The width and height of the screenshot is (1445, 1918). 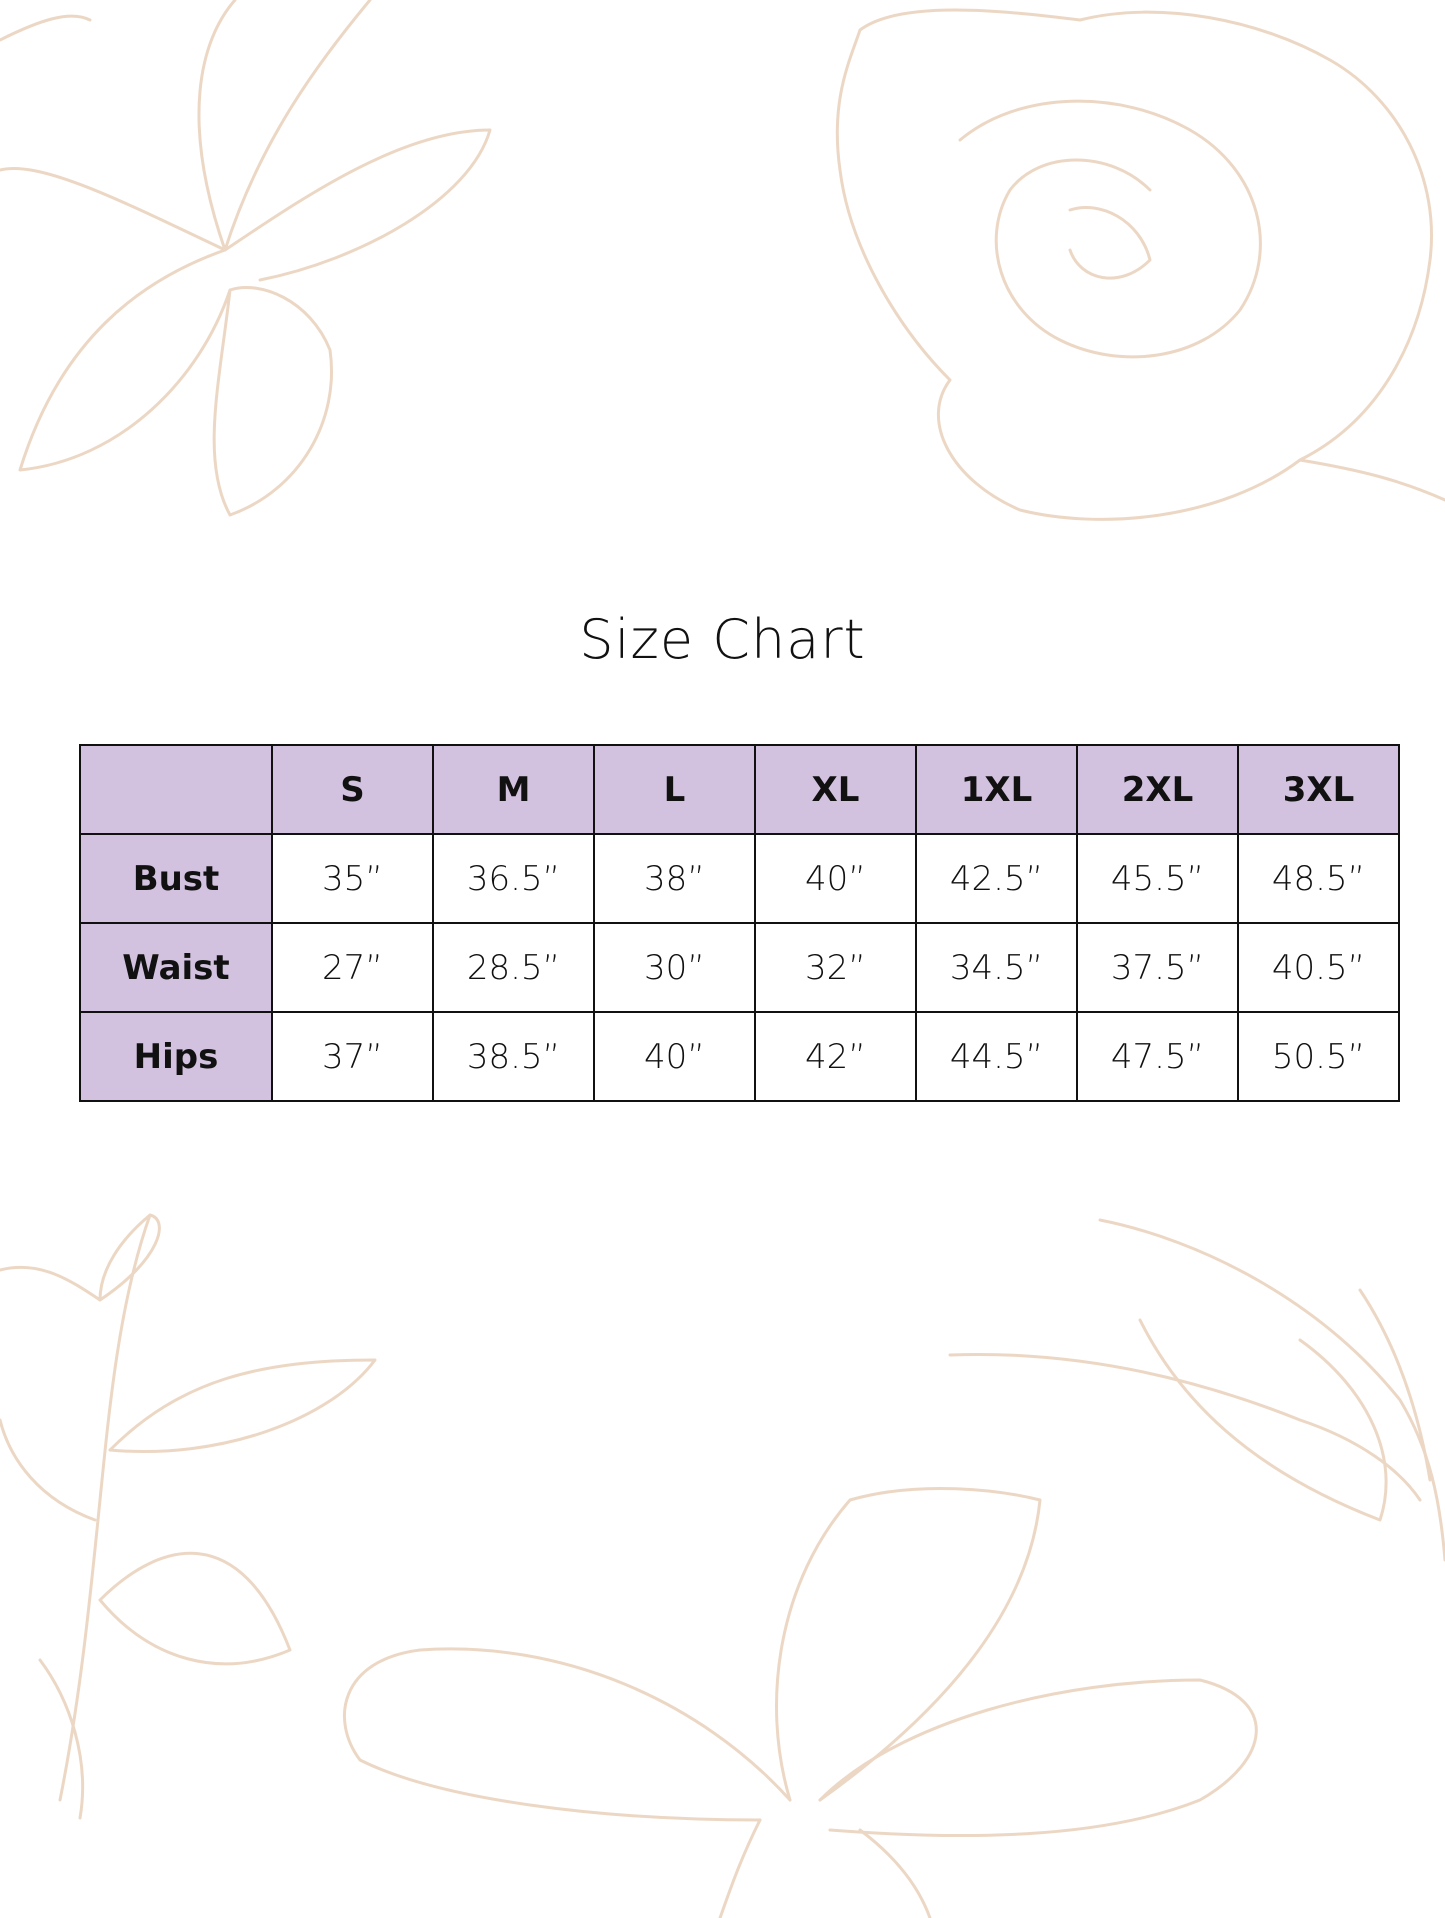 I want to click on measurement-cell: 38”, so click(x=674, y=878).